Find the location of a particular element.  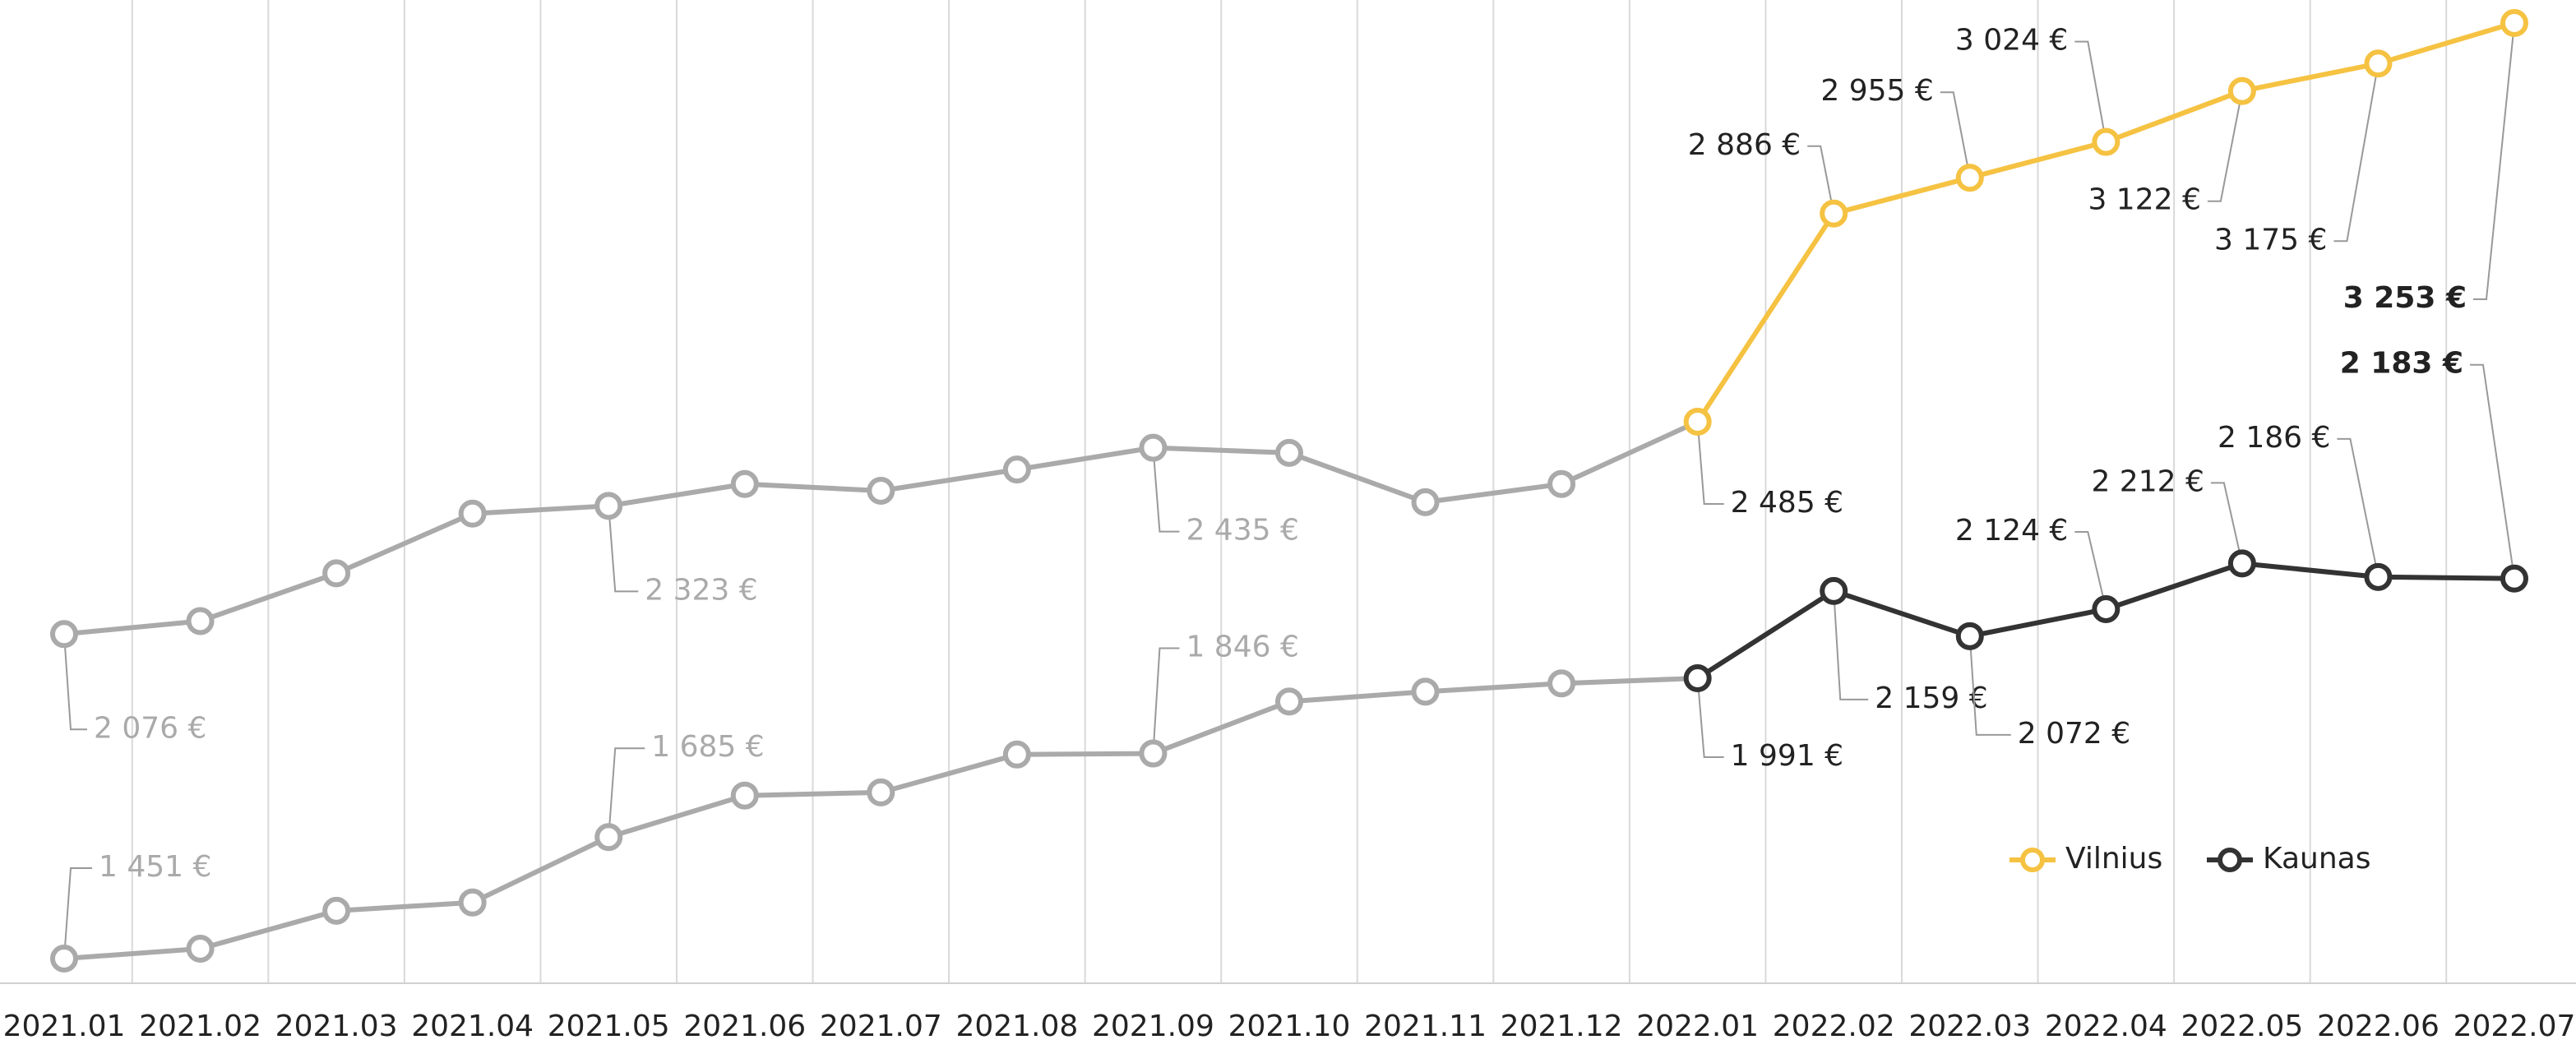

data-label: 2 076 € is located at coordinates (150, 728).